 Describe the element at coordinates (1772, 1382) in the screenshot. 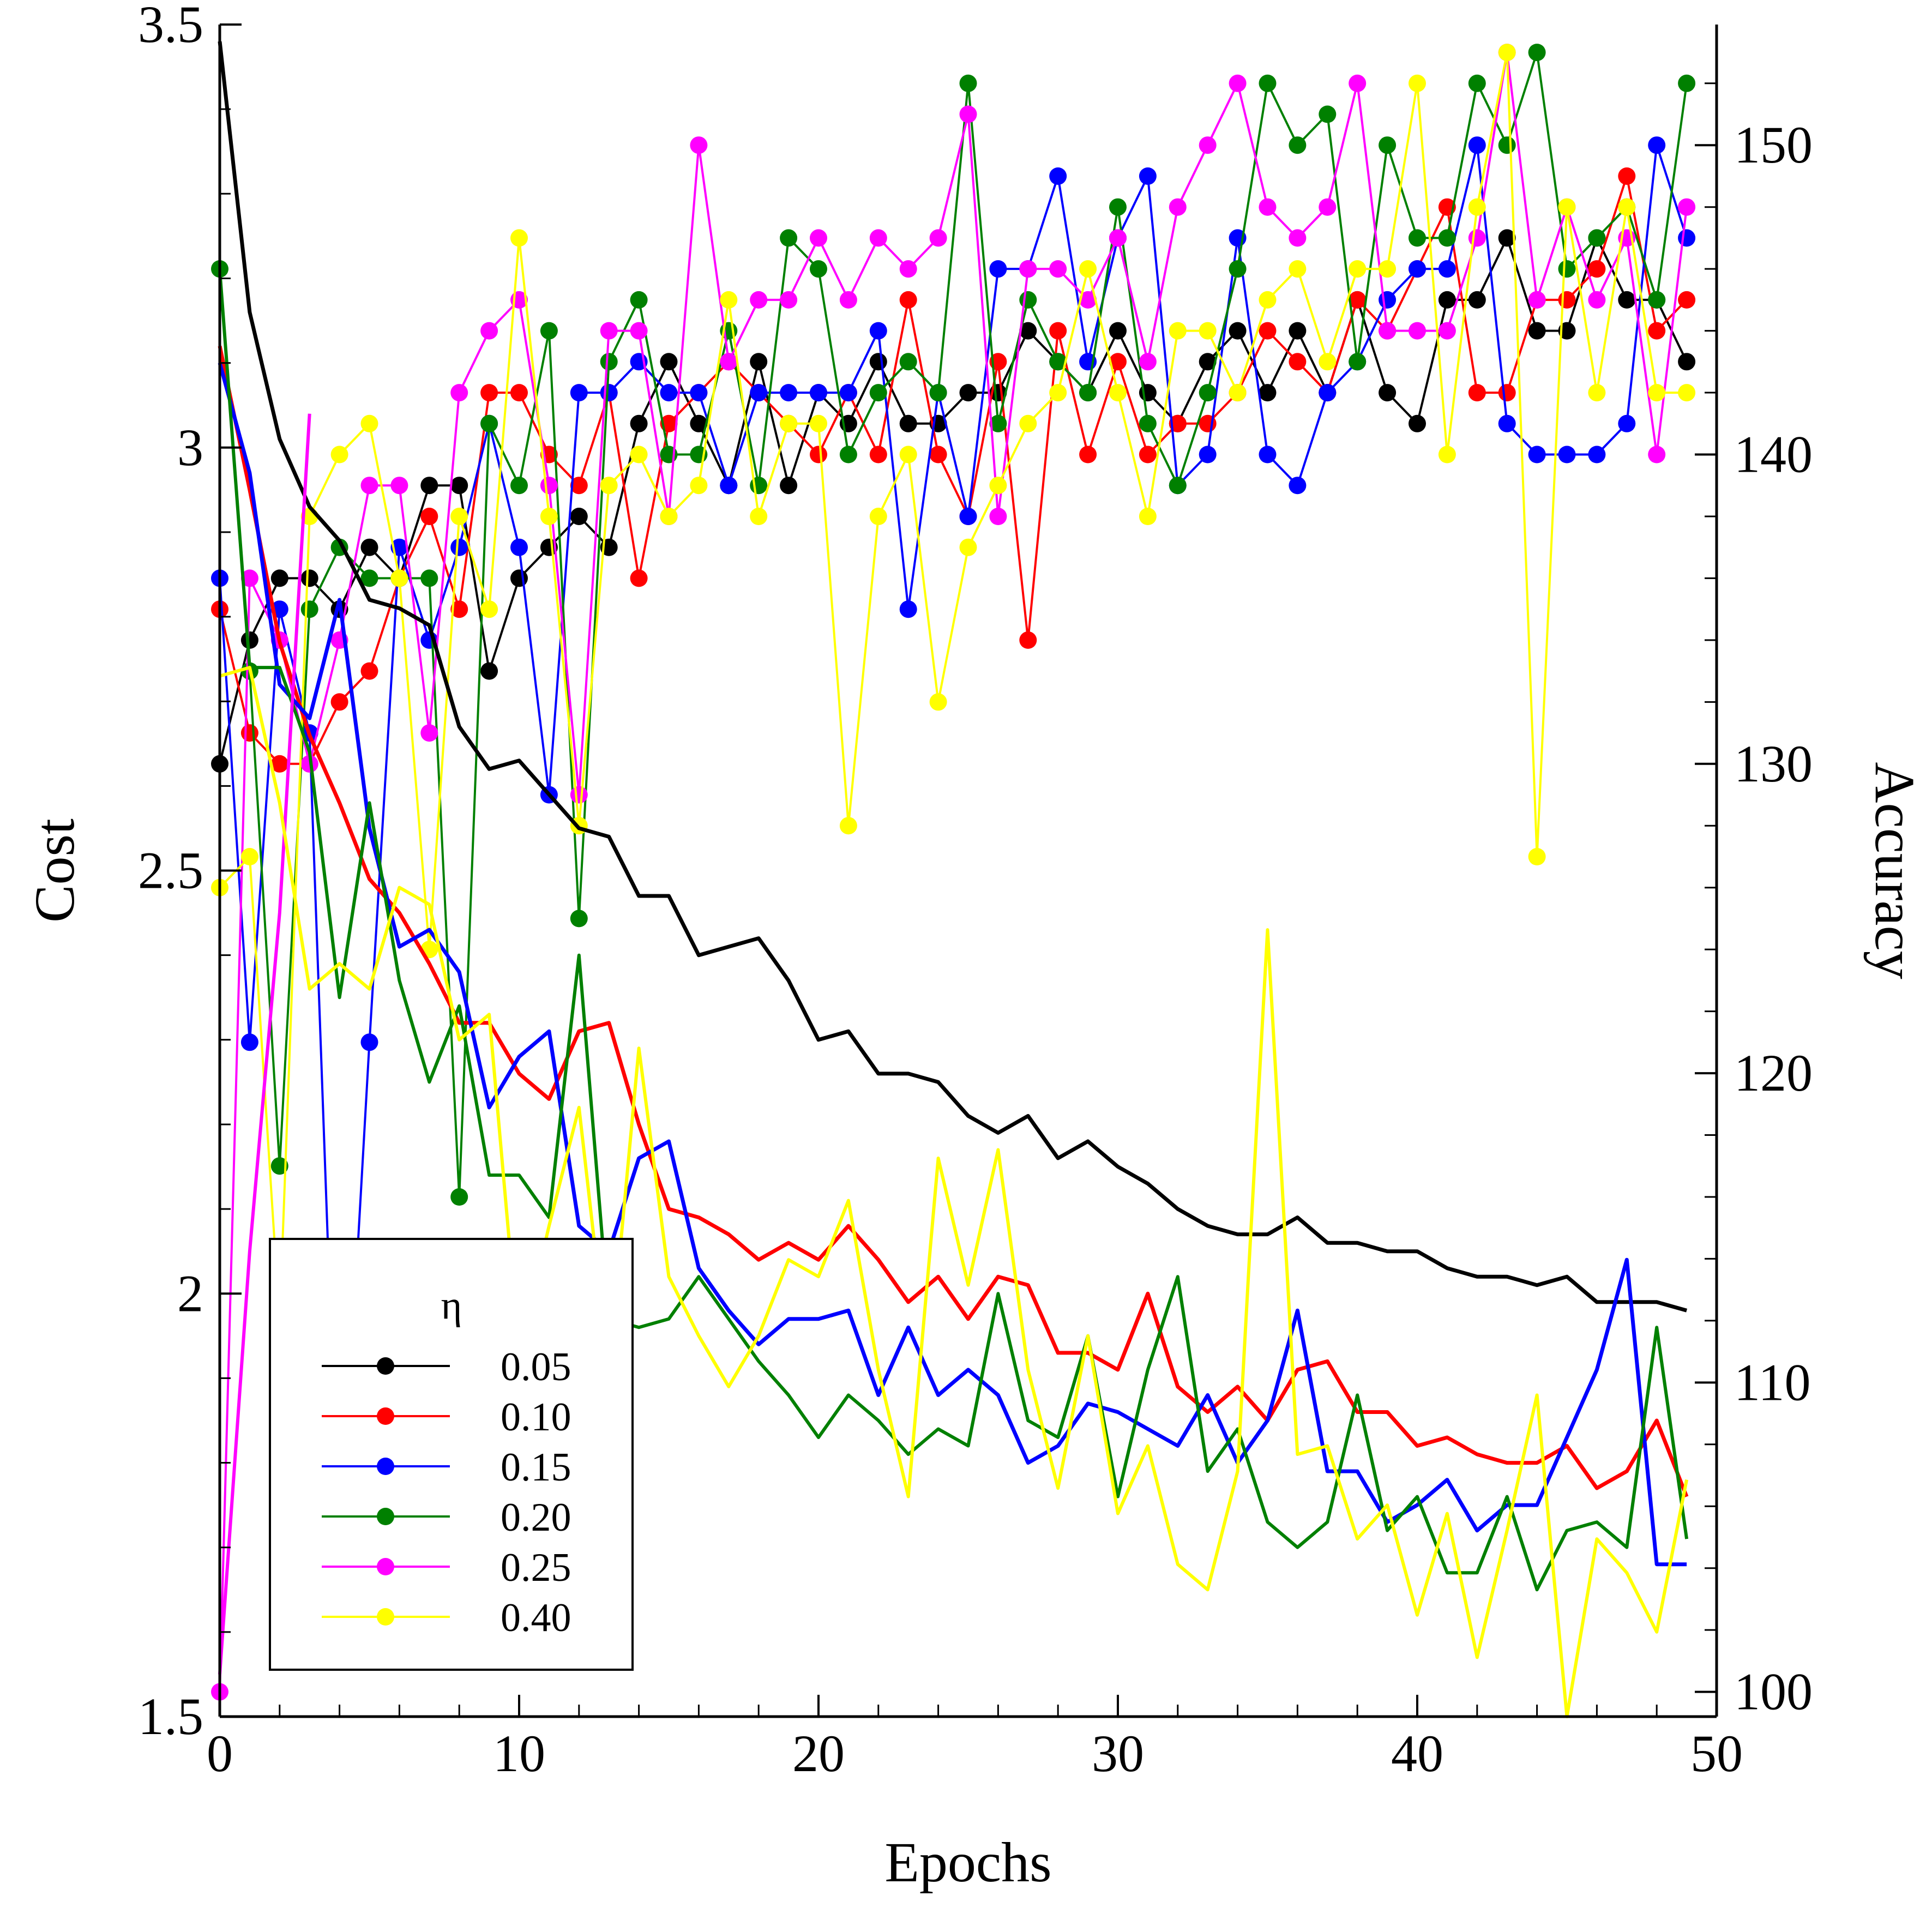

I see `right-y-tick-label: 110` at that location.